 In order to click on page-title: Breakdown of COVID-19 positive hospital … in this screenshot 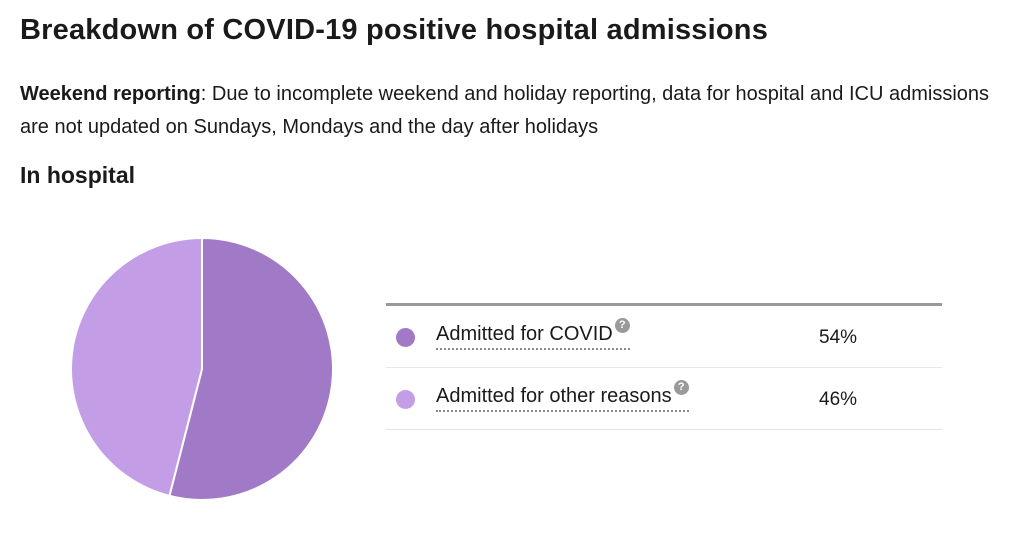, I will do `click(394, 30)`.